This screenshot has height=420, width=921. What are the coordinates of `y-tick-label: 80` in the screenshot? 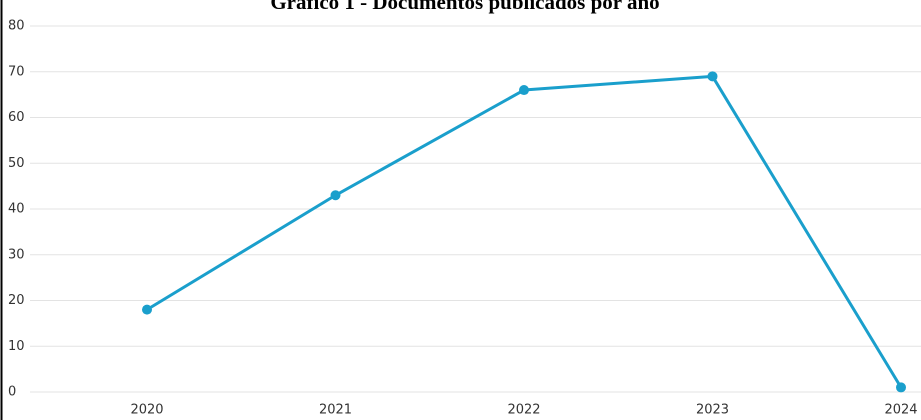 It's located at (16, 26).